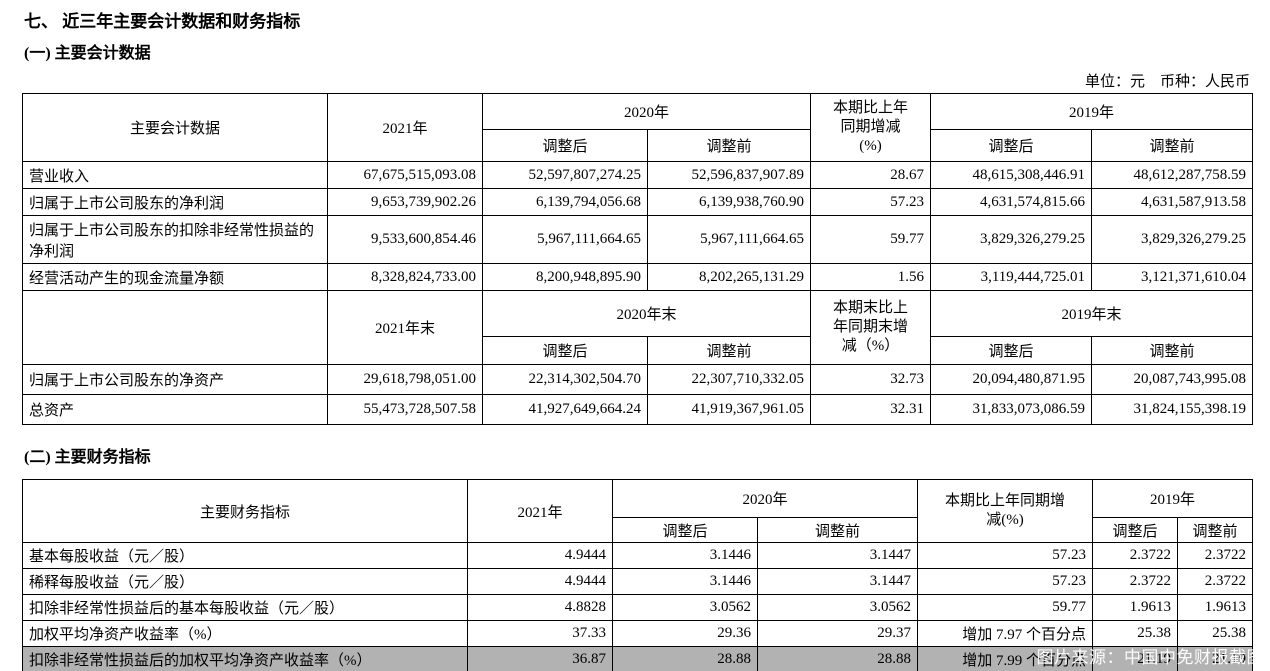  Describe the element at coordinates (1167, 82) in the screenshot. I see `unit-note: 单位：元 币种：人民币` at that location.